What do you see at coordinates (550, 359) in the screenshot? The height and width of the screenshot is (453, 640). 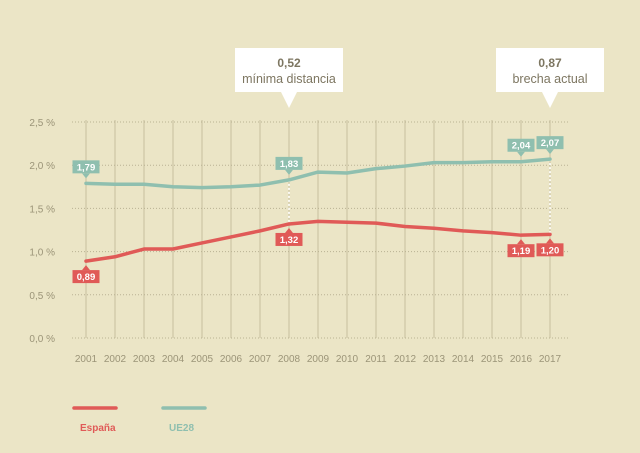 I see `x-tick-label: 2017` at bounding box center [550, 359].